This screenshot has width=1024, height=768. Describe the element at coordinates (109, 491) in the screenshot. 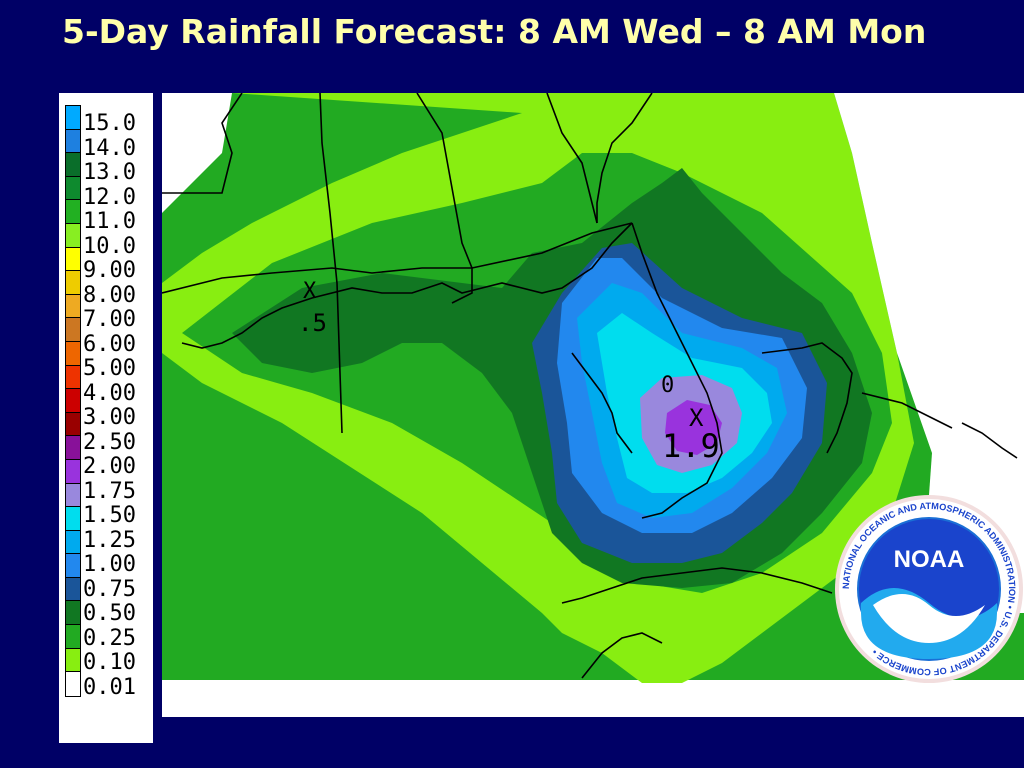

I see `legend-label: 1.75` at that location.